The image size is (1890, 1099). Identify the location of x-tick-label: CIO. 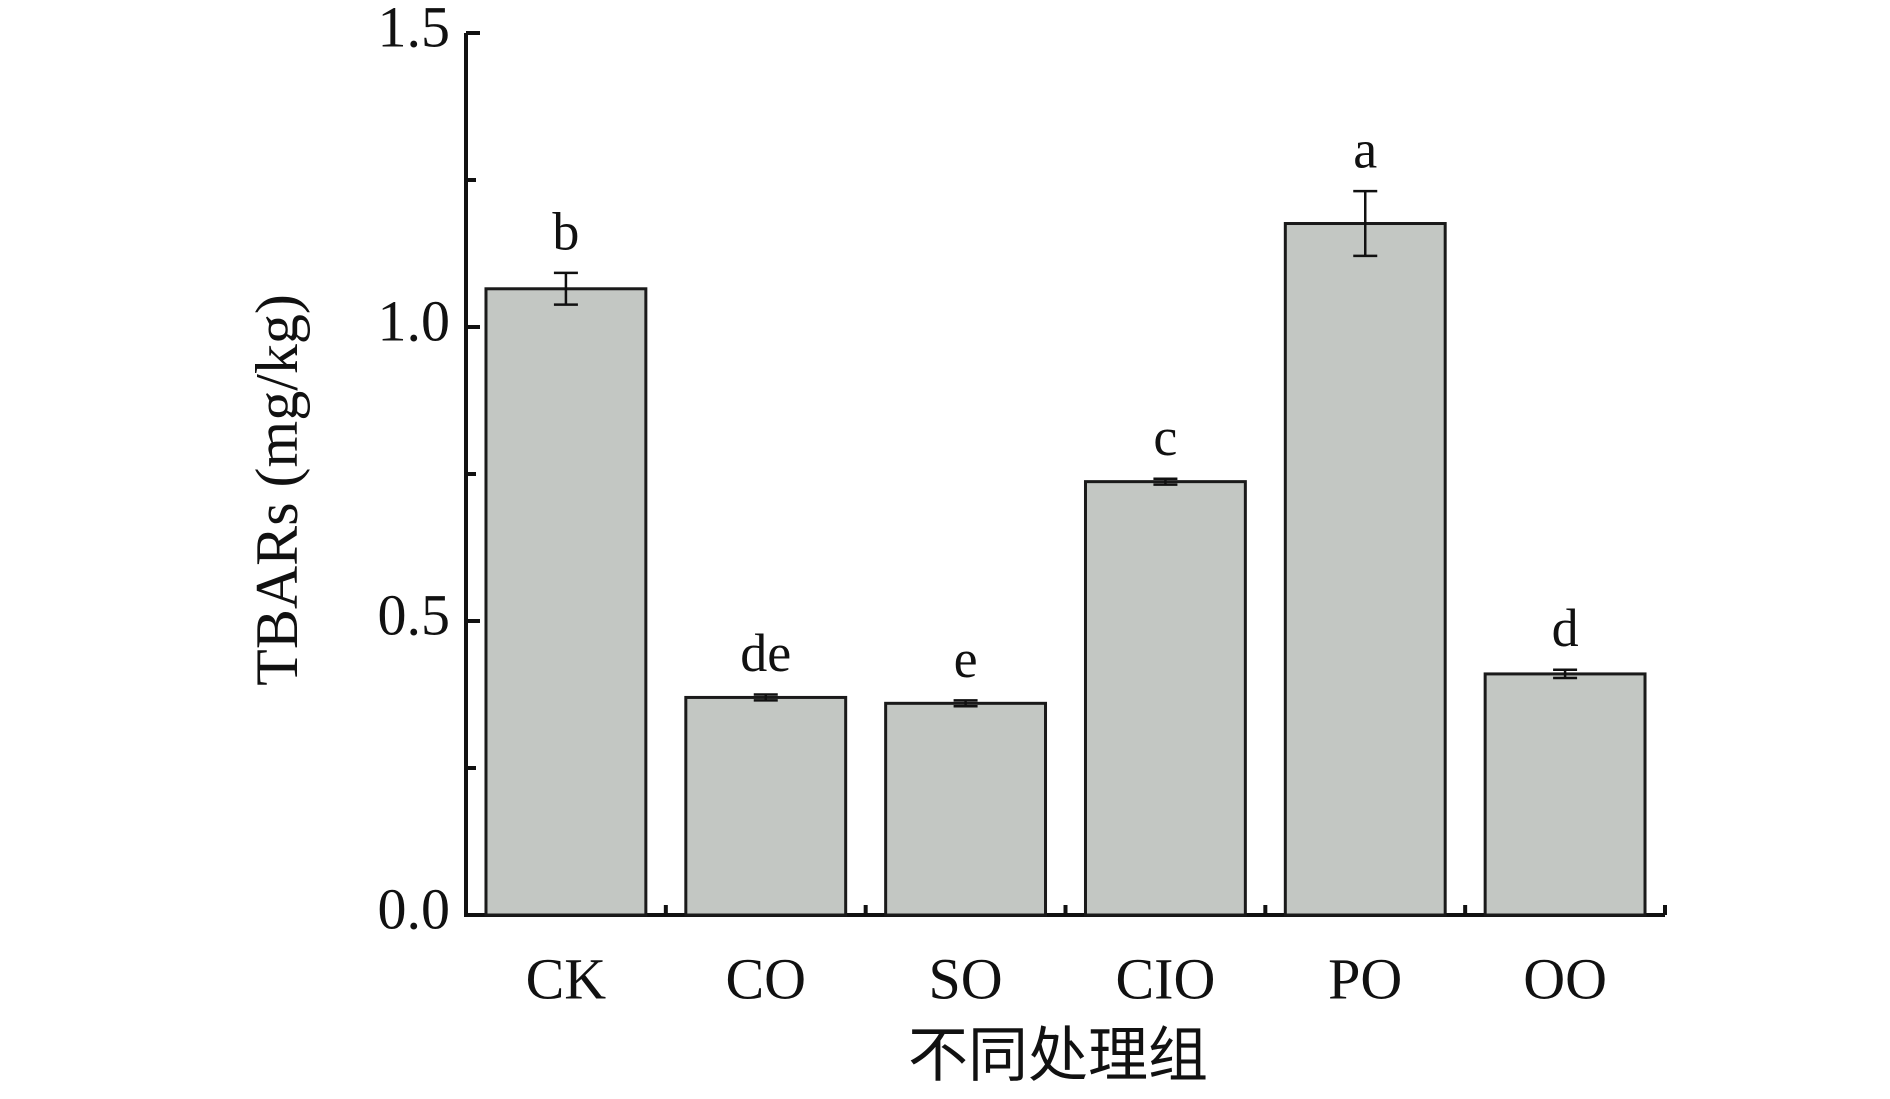
(1165, 978).